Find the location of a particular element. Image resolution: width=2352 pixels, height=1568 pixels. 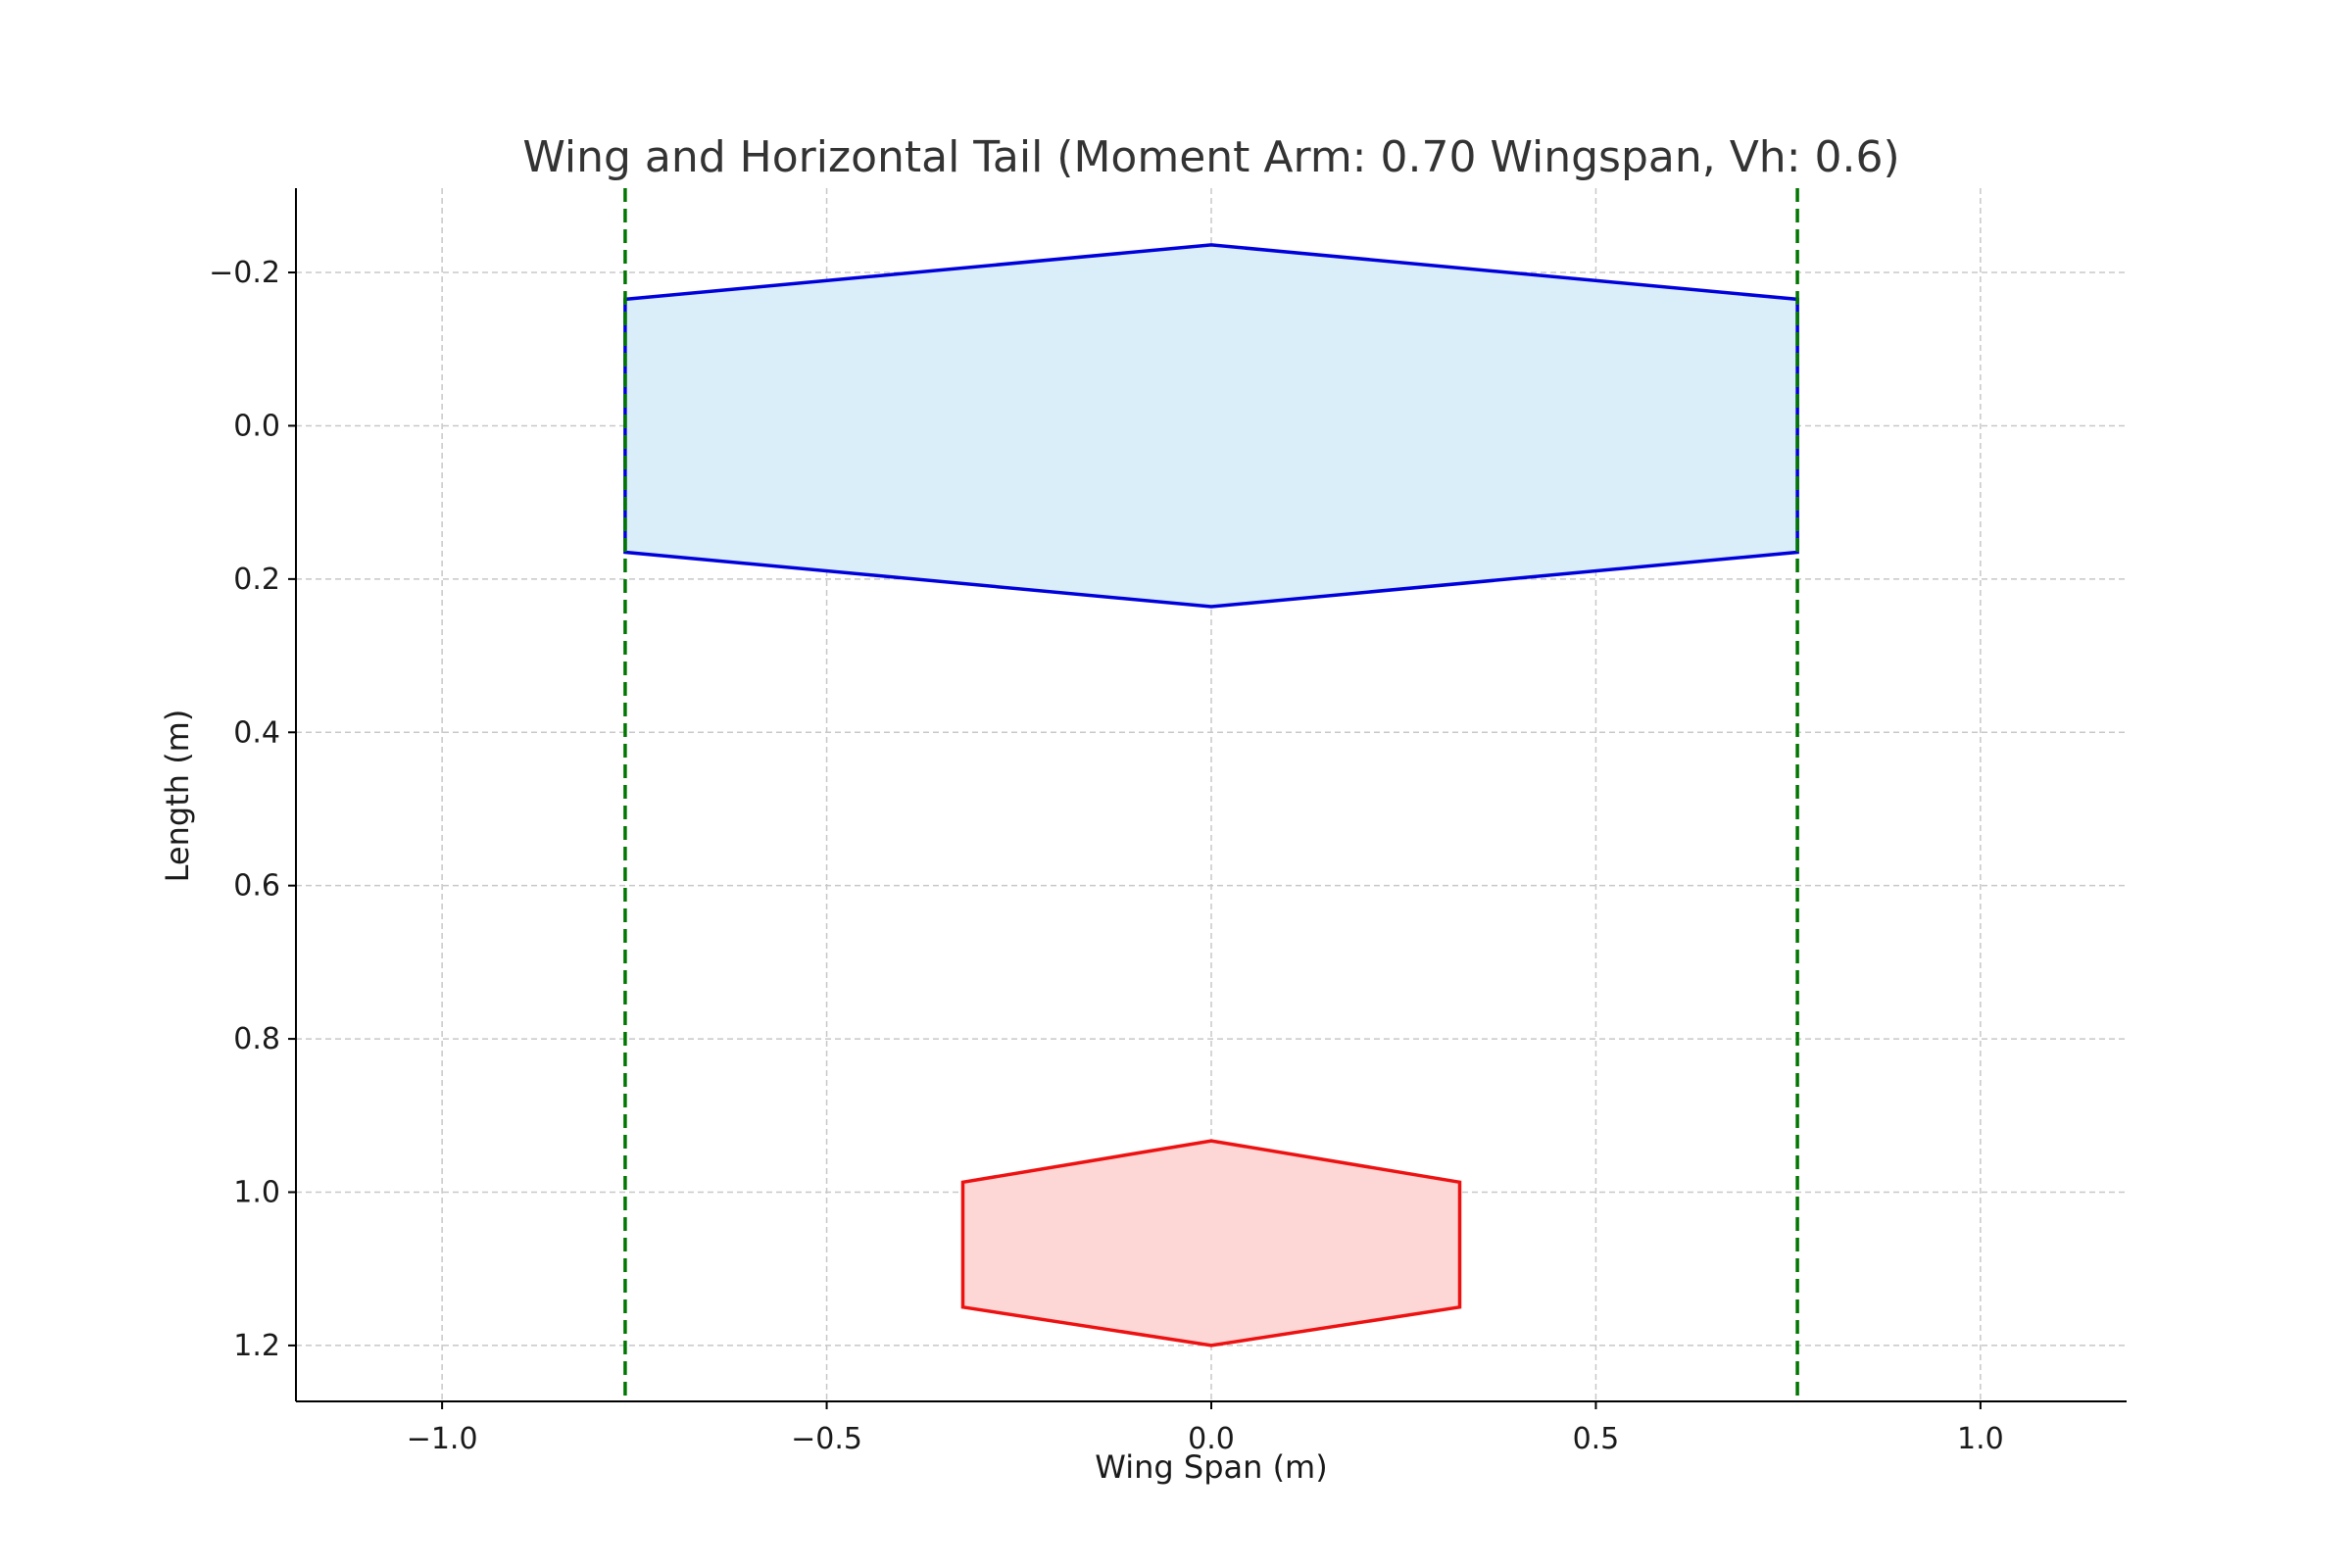

y-tick-label: 0.2 is located at coordinates (256, 580).